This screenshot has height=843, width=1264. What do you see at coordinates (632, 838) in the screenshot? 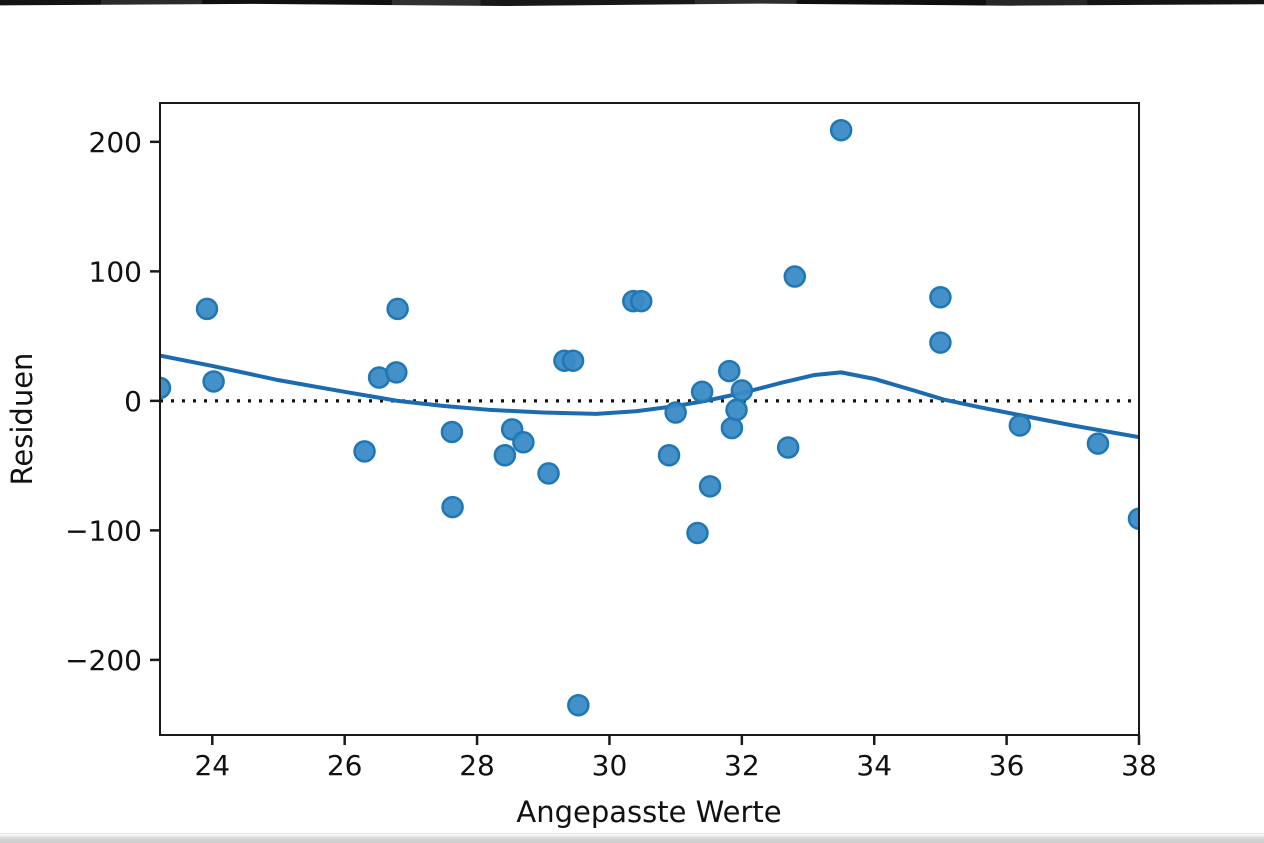
I see `video-artifact-bottom-strip` at bounding box center [632, 838].